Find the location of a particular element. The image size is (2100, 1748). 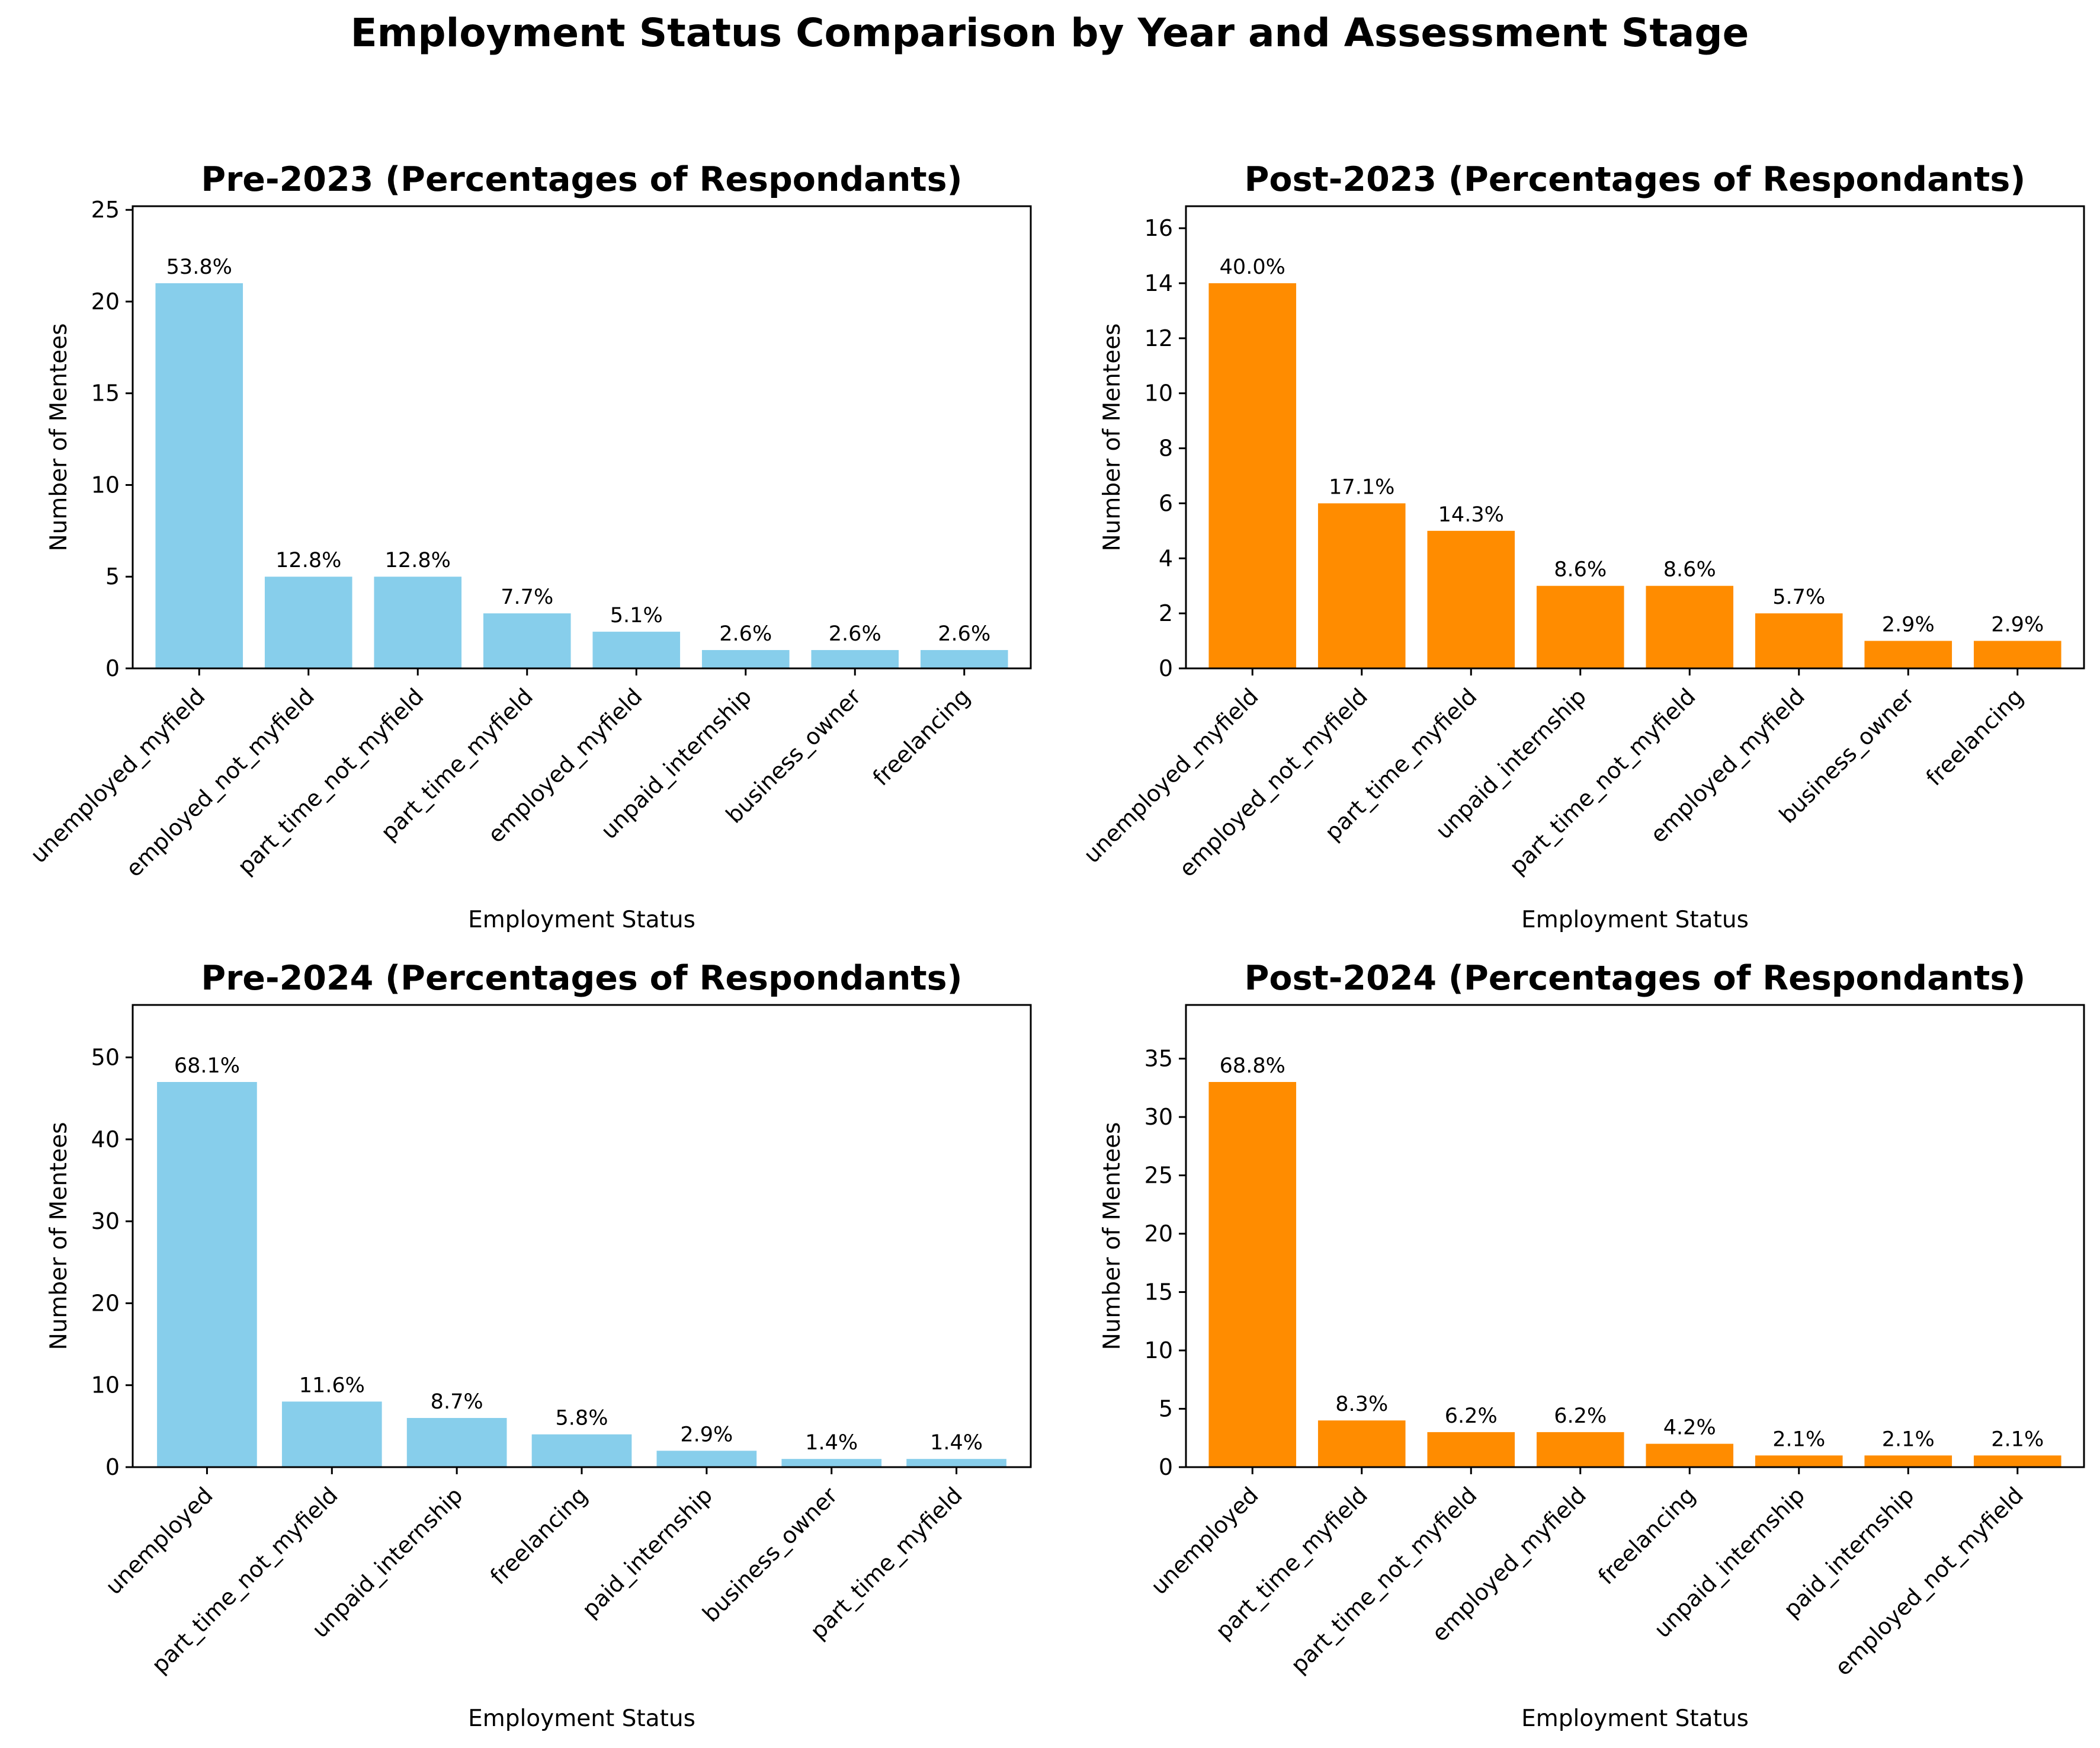

data-label: 5.7% is located at coordinates (1798, 597).